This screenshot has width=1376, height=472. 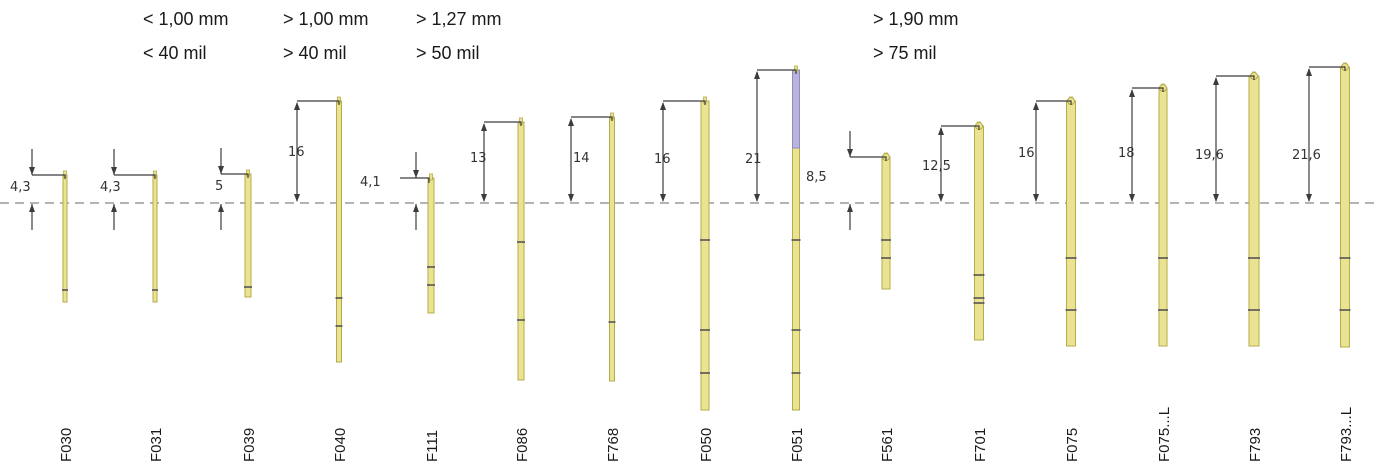 I want to click on probe-code-F768: F768, so click(x=613, y=445).